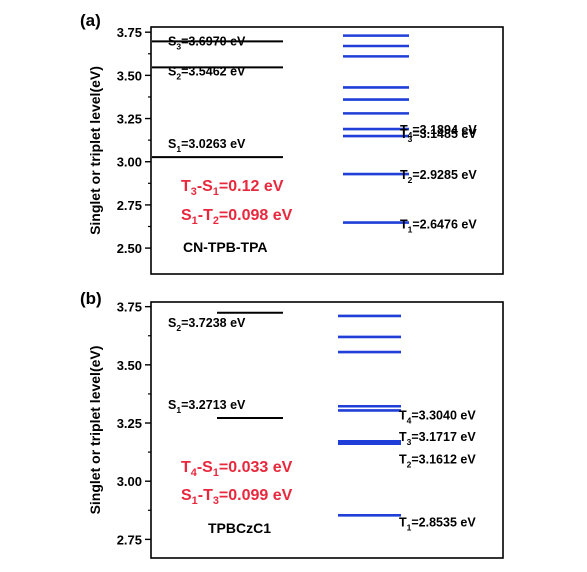  What do you see at coordinates (256, 495) in the screenshot?
I see `energy-gap-label-value: =0.099 eV` at bounding box center [256, 495].